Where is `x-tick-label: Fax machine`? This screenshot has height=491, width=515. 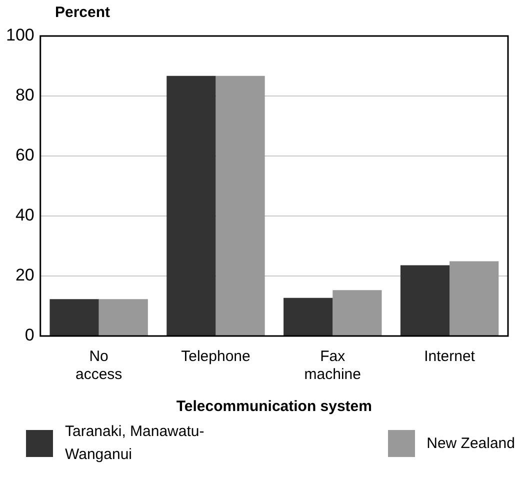
x-tick-label: Fax machine is located at coordinates (332, 366).